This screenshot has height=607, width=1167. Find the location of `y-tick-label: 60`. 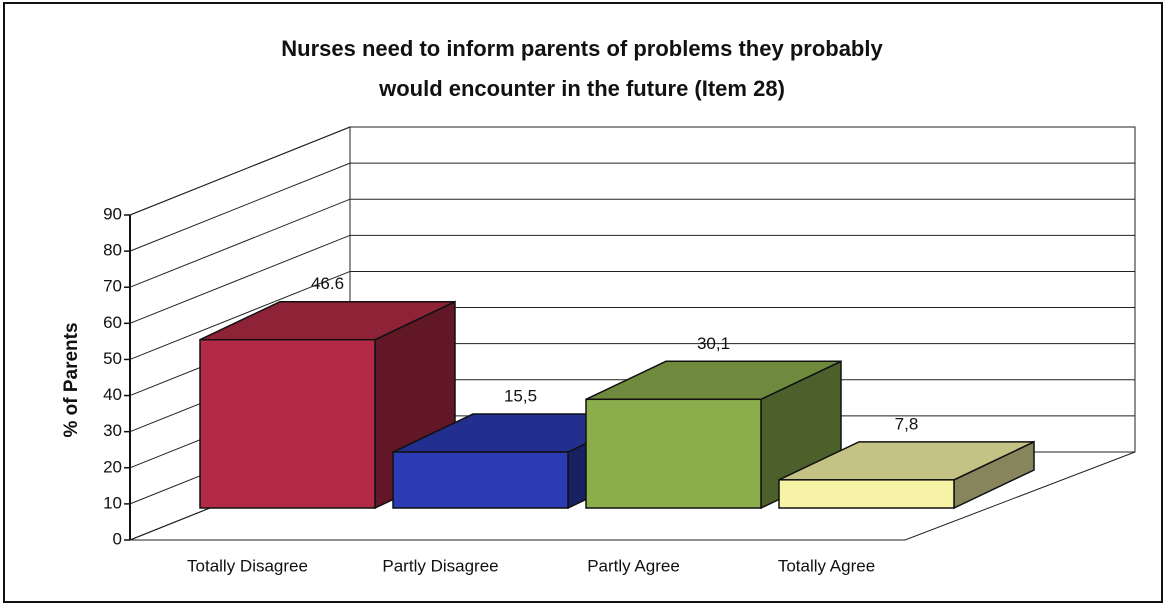

y-tick-label: 60 is located at coordinates (112, 322).